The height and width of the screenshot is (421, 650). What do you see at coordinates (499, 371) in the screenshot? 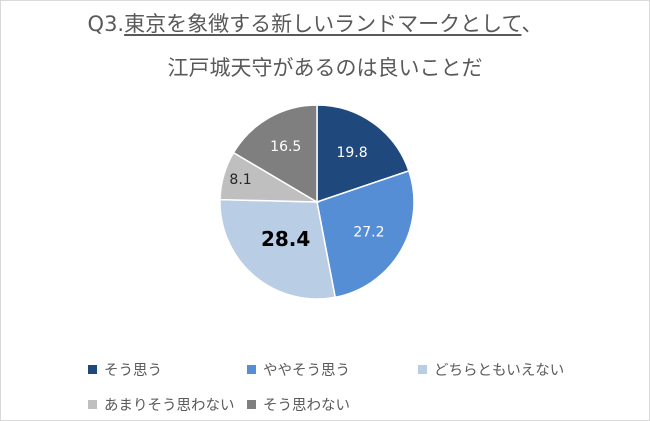
I see `legend-label: どちらともいえない` at bounding box center [499, 371].